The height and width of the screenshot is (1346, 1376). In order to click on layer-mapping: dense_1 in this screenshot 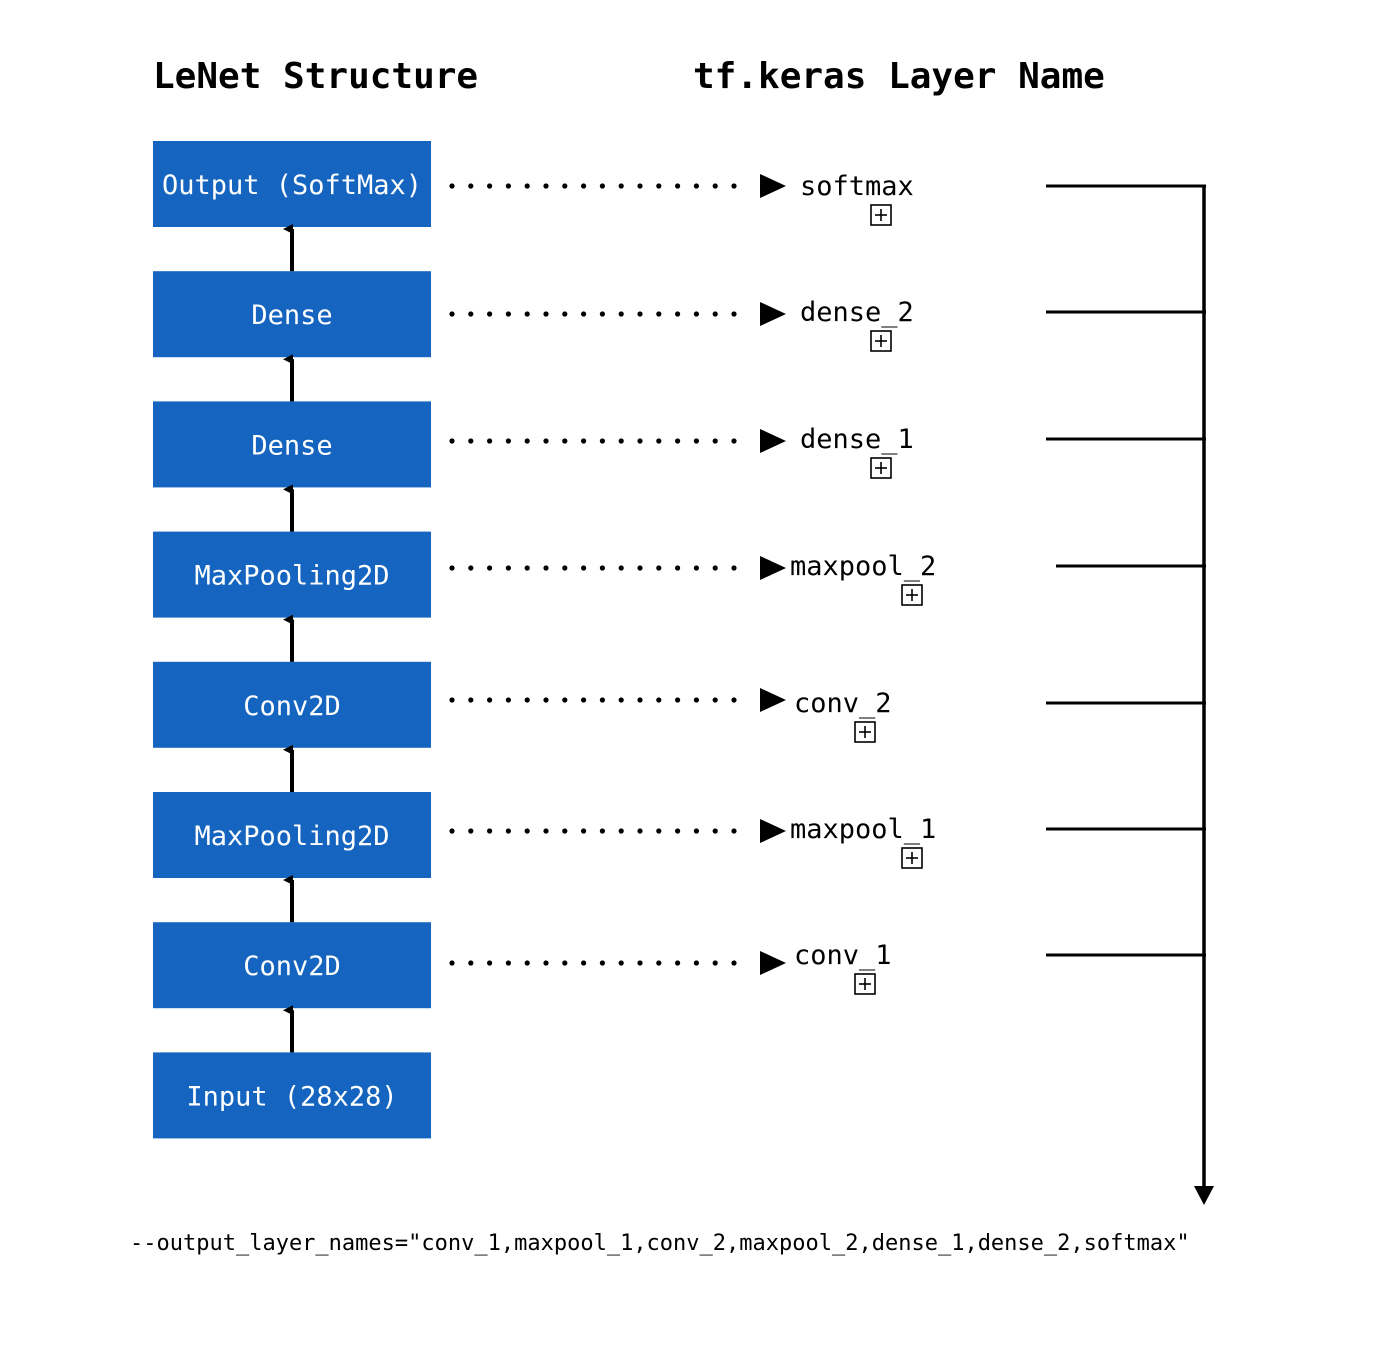, I will do `click(681, 451)`.